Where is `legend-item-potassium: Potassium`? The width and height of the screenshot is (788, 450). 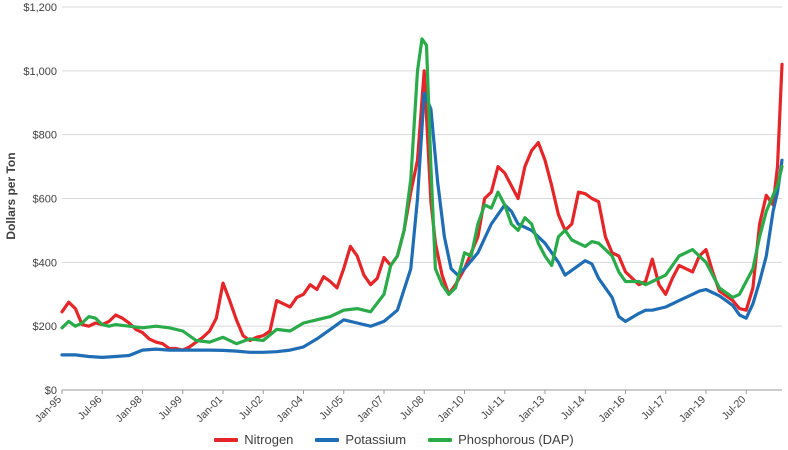
legend-item-potassium: Potassium is located at coordinates (360, 439).